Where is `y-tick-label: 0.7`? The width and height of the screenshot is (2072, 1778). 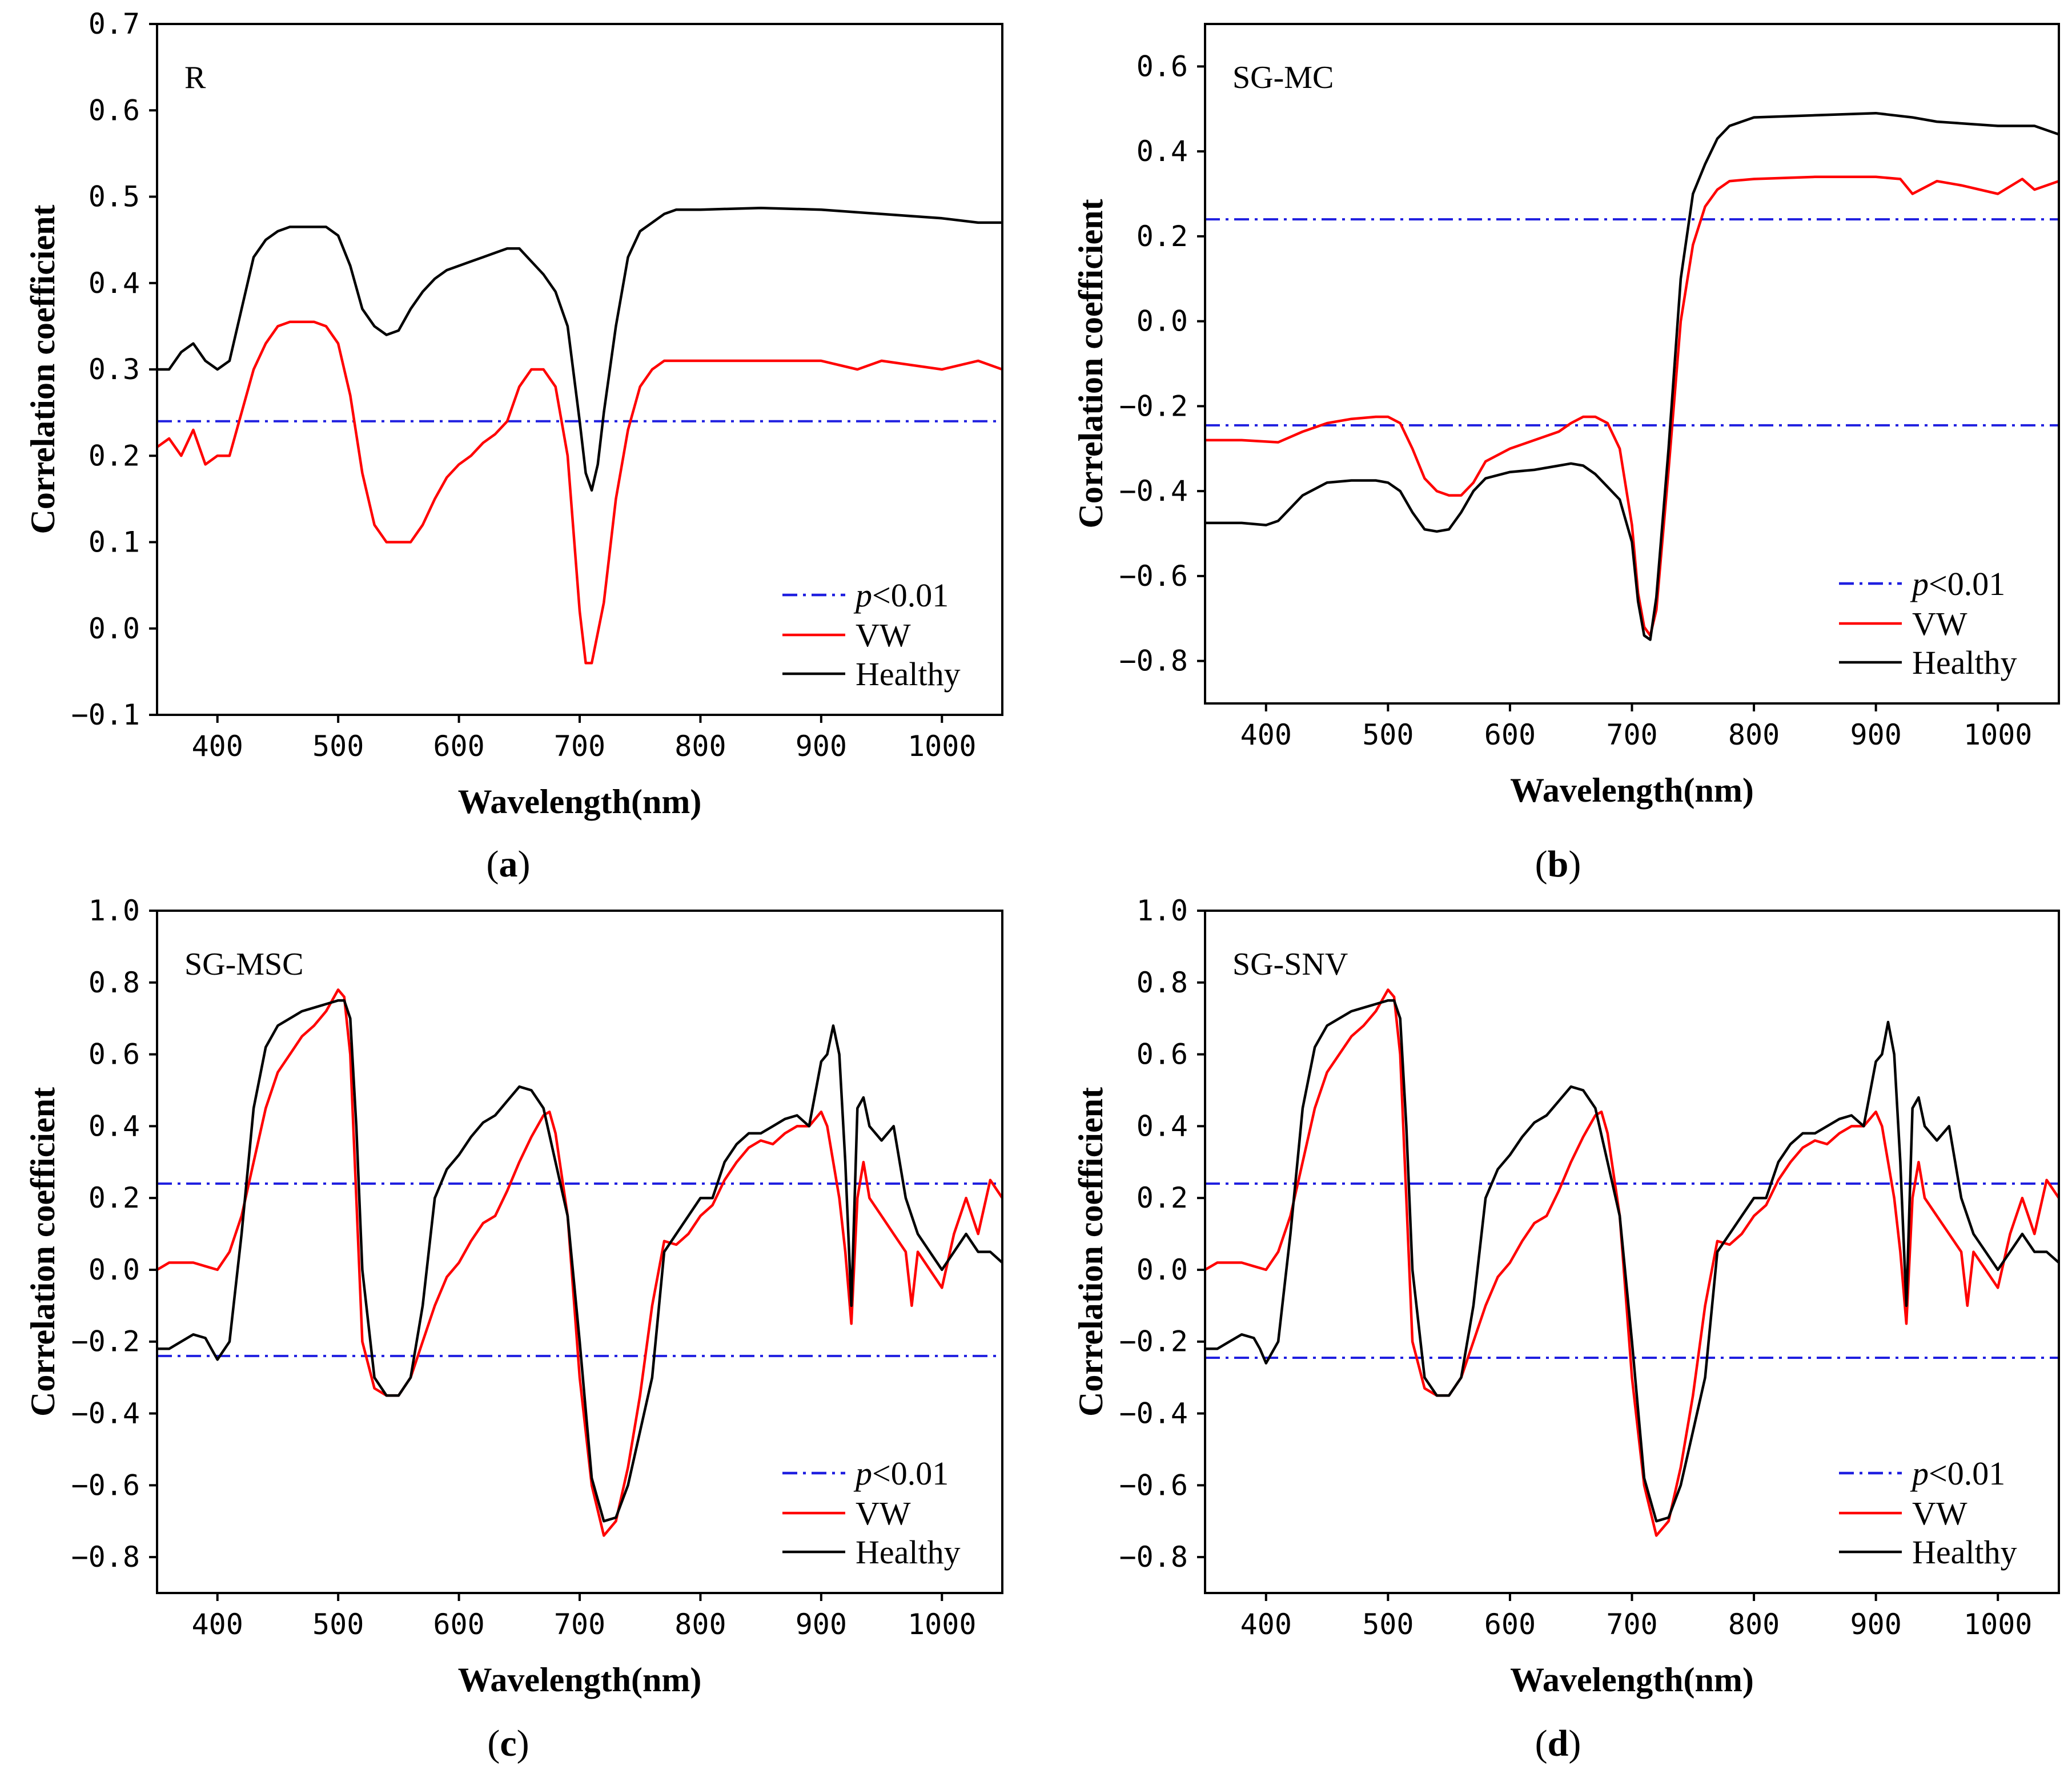
y-tick-label: 0.7 is located at coordinates (114, 24).